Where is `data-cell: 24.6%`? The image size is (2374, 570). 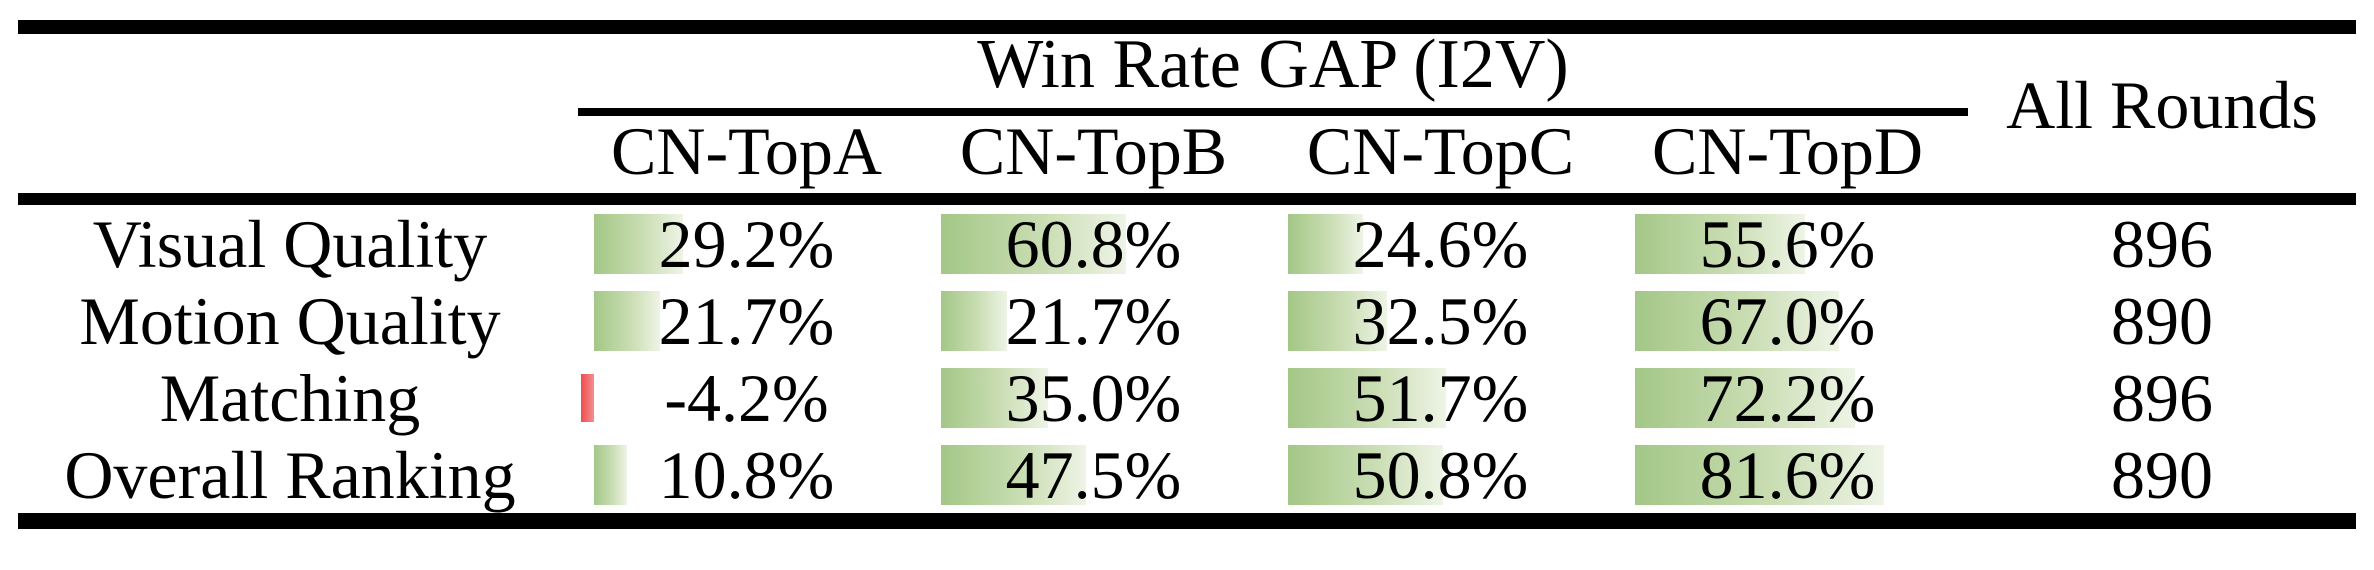 data-cell: 24.6% is located at coordinates (1440, 243).